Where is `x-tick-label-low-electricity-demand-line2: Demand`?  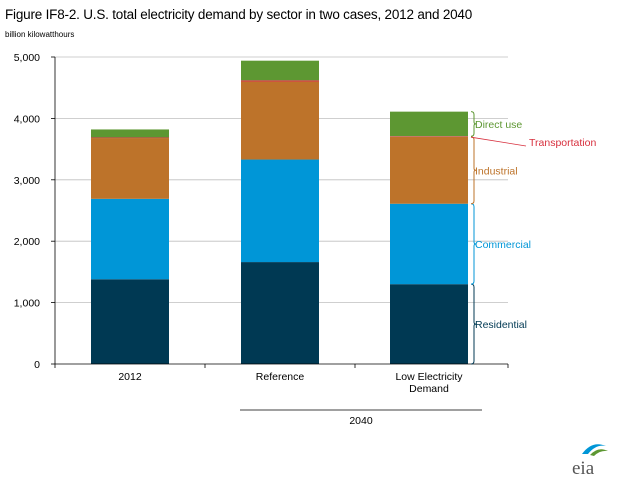
x-tick-label-low-electricity-demand-line2: Demand is located at coordinates (429, 389).